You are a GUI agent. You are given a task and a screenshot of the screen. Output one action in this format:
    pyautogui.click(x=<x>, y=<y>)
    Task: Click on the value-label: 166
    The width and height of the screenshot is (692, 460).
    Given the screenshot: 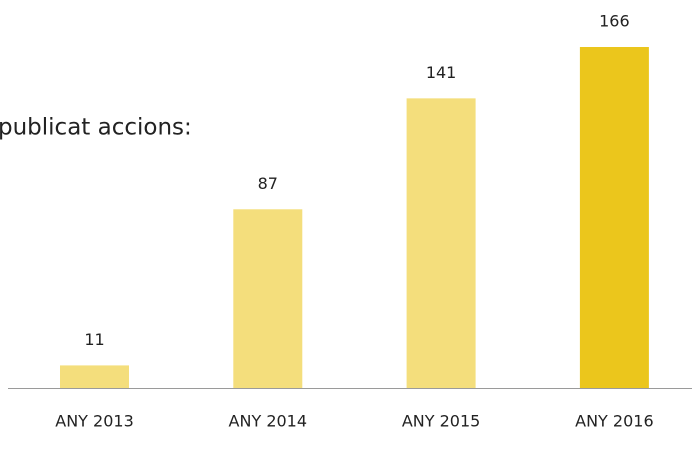 What is the action you would take?
    pyautogui.click(x=614, y=21)
    